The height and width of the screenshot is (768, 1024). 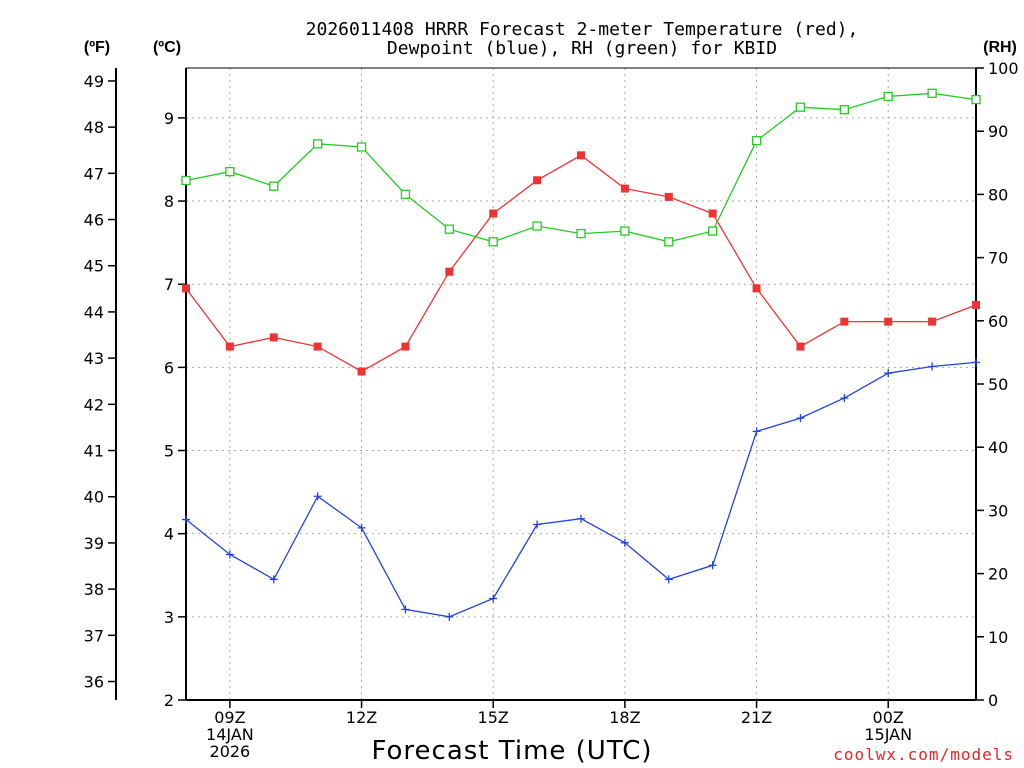 What do you see at coordinates (998, 131) in the screenshot?
I see `rh-tick-label: 90` at bounding box center [998, 131].